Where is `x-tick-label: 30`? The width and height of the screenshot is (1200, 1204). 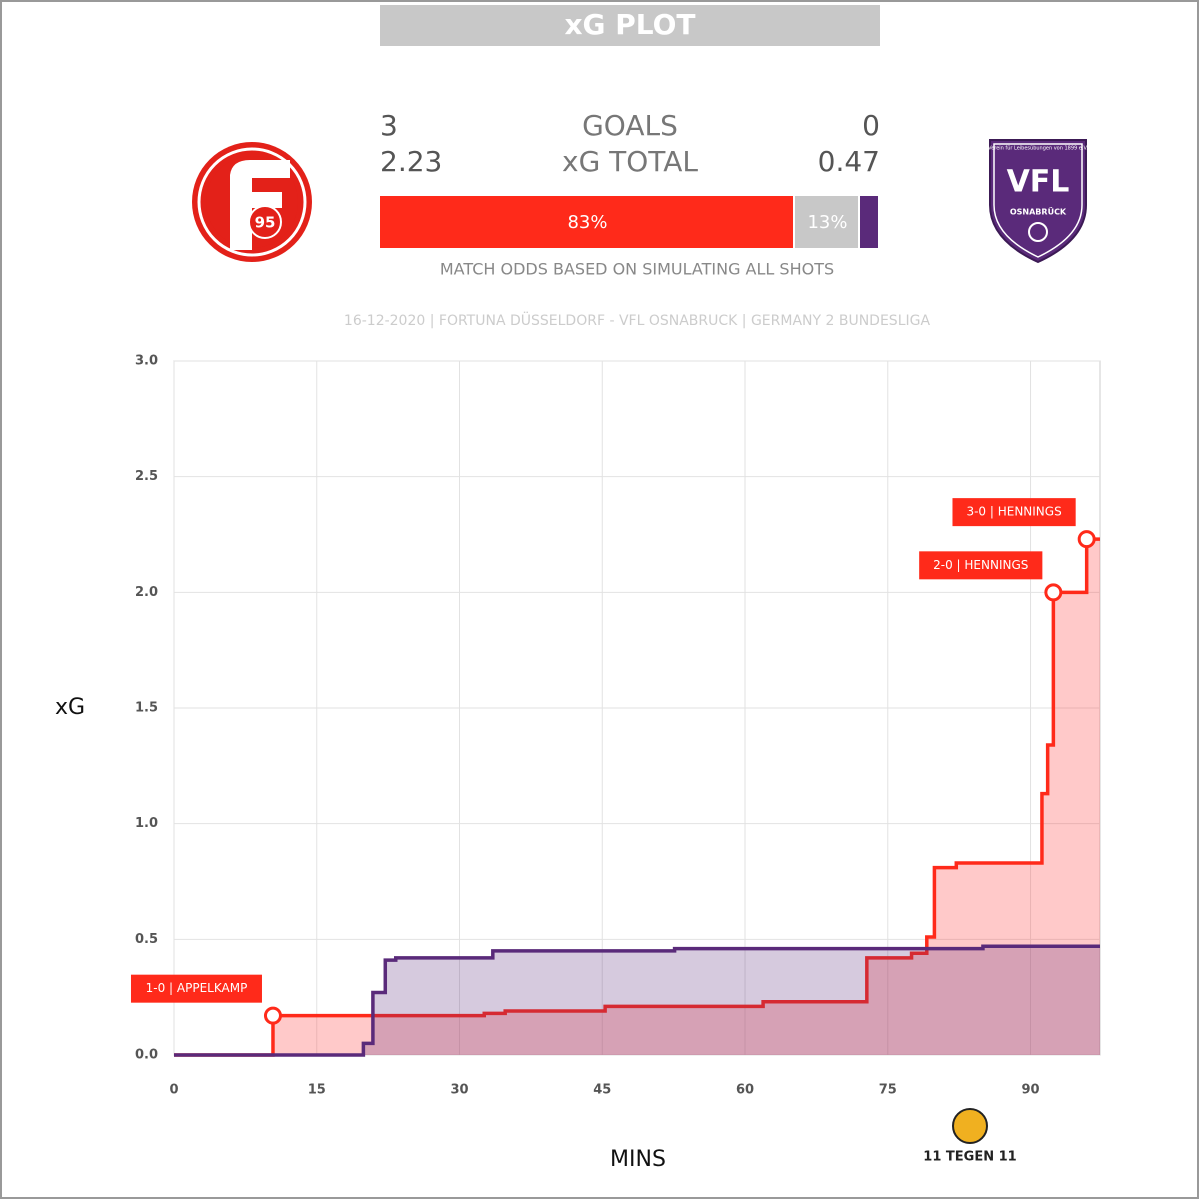
x-tick-label: 30 is located at coordinates (459, 1090).